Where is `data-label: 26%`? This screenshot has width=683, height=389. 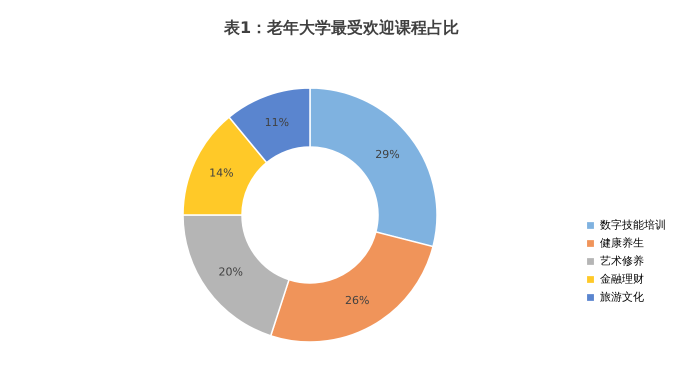 data-label: 26% is located at coordinates (357, 300).